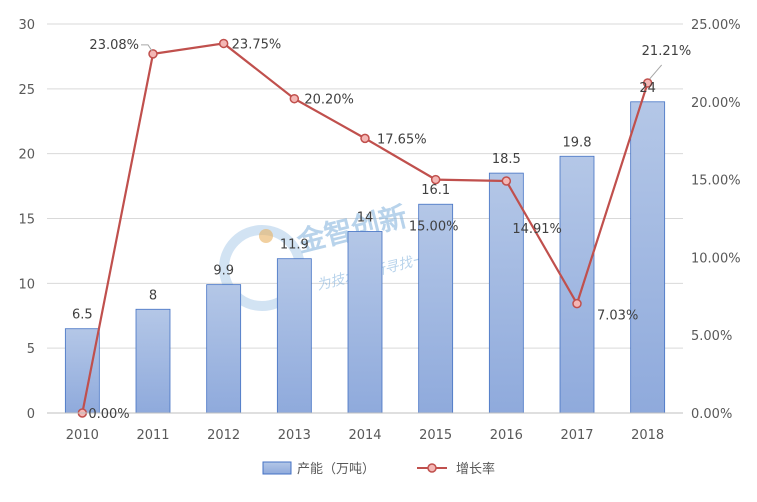 The height and width of the screenshot is (502, 757). Describe the element at coordinates (647, 435) in the screenshot. I see `x-tick-label: 2018` at that location.